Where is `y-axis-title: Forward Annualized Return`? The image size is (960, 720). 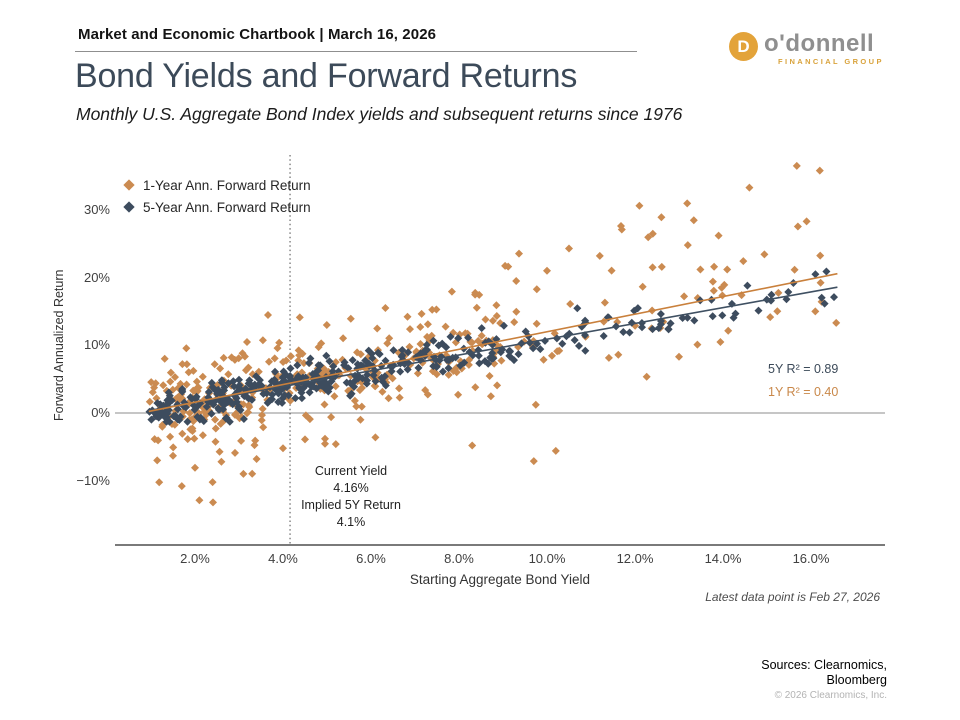
y-axis-title: Forward Annualized Return is located at coordinates (59, 345).